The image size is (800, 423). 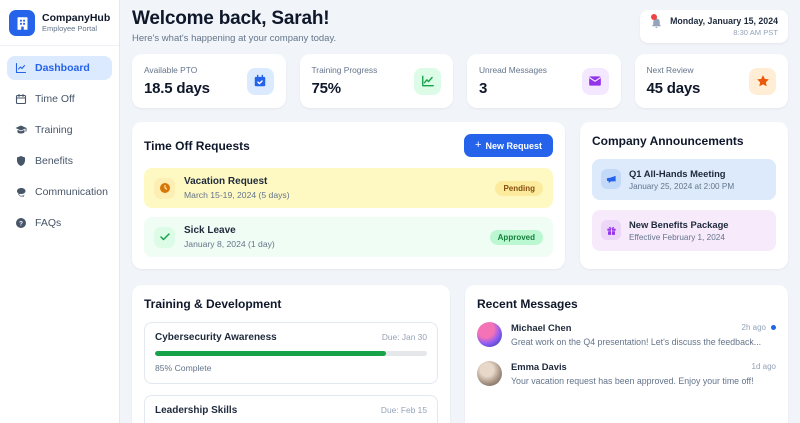 What do you see at coordinates (762, 81) in the screenshot?
I see `star-icon` at bounding box center [762, 81].